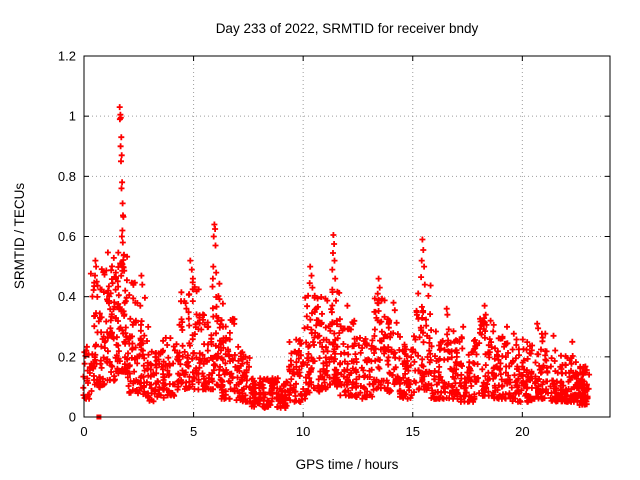 The height and width of the screenshot is (480, 640). Describe the element at coordinates (193, 431) in the screenshot. I see `tick-label-x: 5` at that location.